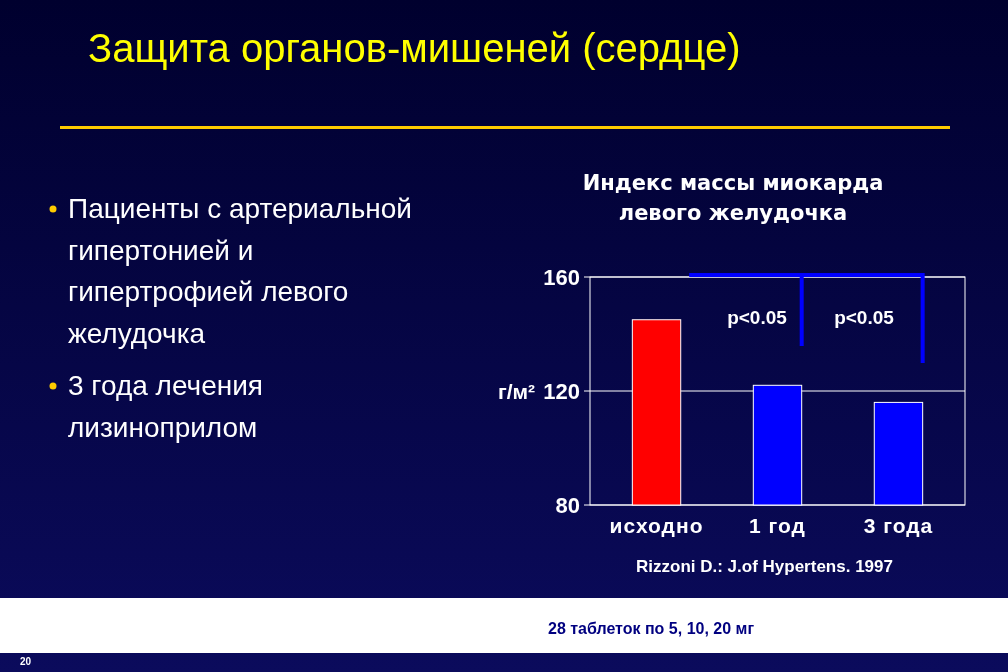 Image resolution: width=1008 pixels, height=672 pixels. What do you see at coordinates (517, 391) in the screenshot?
I see `y-axis-title: г/м²` at bounding box center [517, 391].